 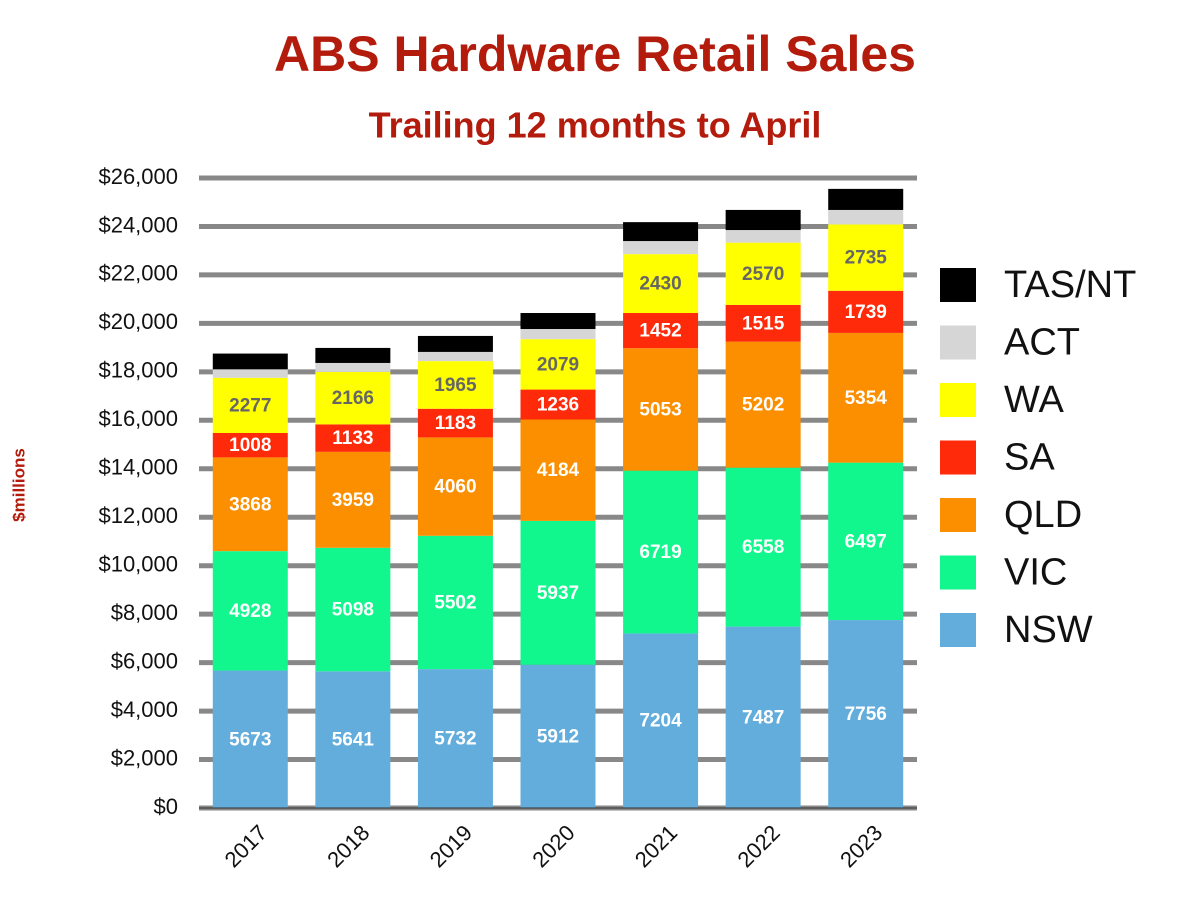 I want to click on x-tick-label: 2018, so click(x=348, y=846).